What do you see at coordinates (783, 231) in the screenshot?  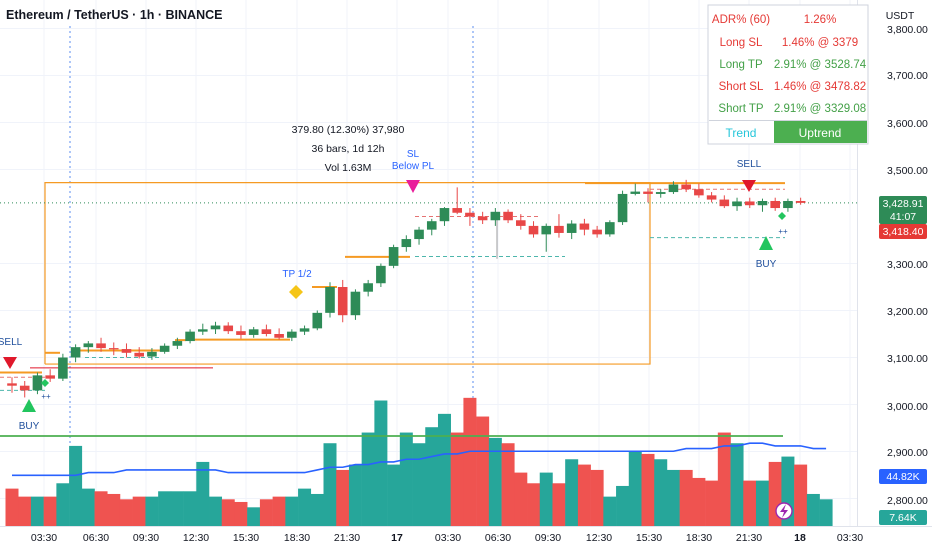 I see `plus-label-right: ++` at bounding box center [783, 231].